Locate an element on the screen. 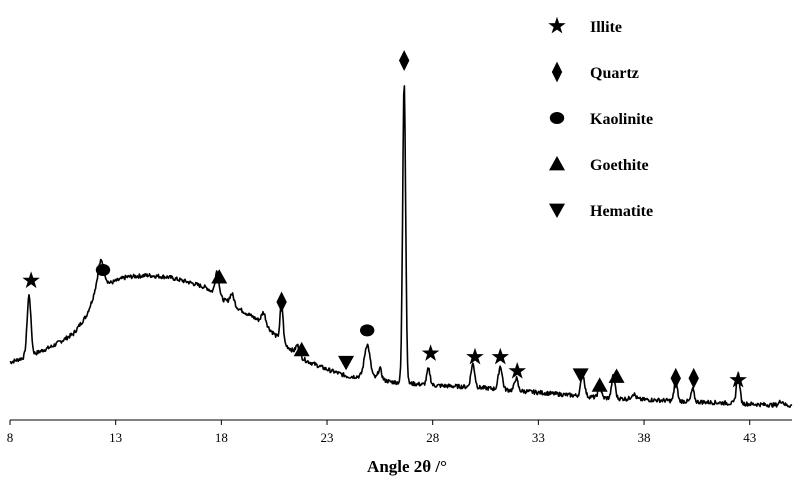 This screenshot has height=479, width=798. x-tick-label: 28 is located at coordinates (432, 437).